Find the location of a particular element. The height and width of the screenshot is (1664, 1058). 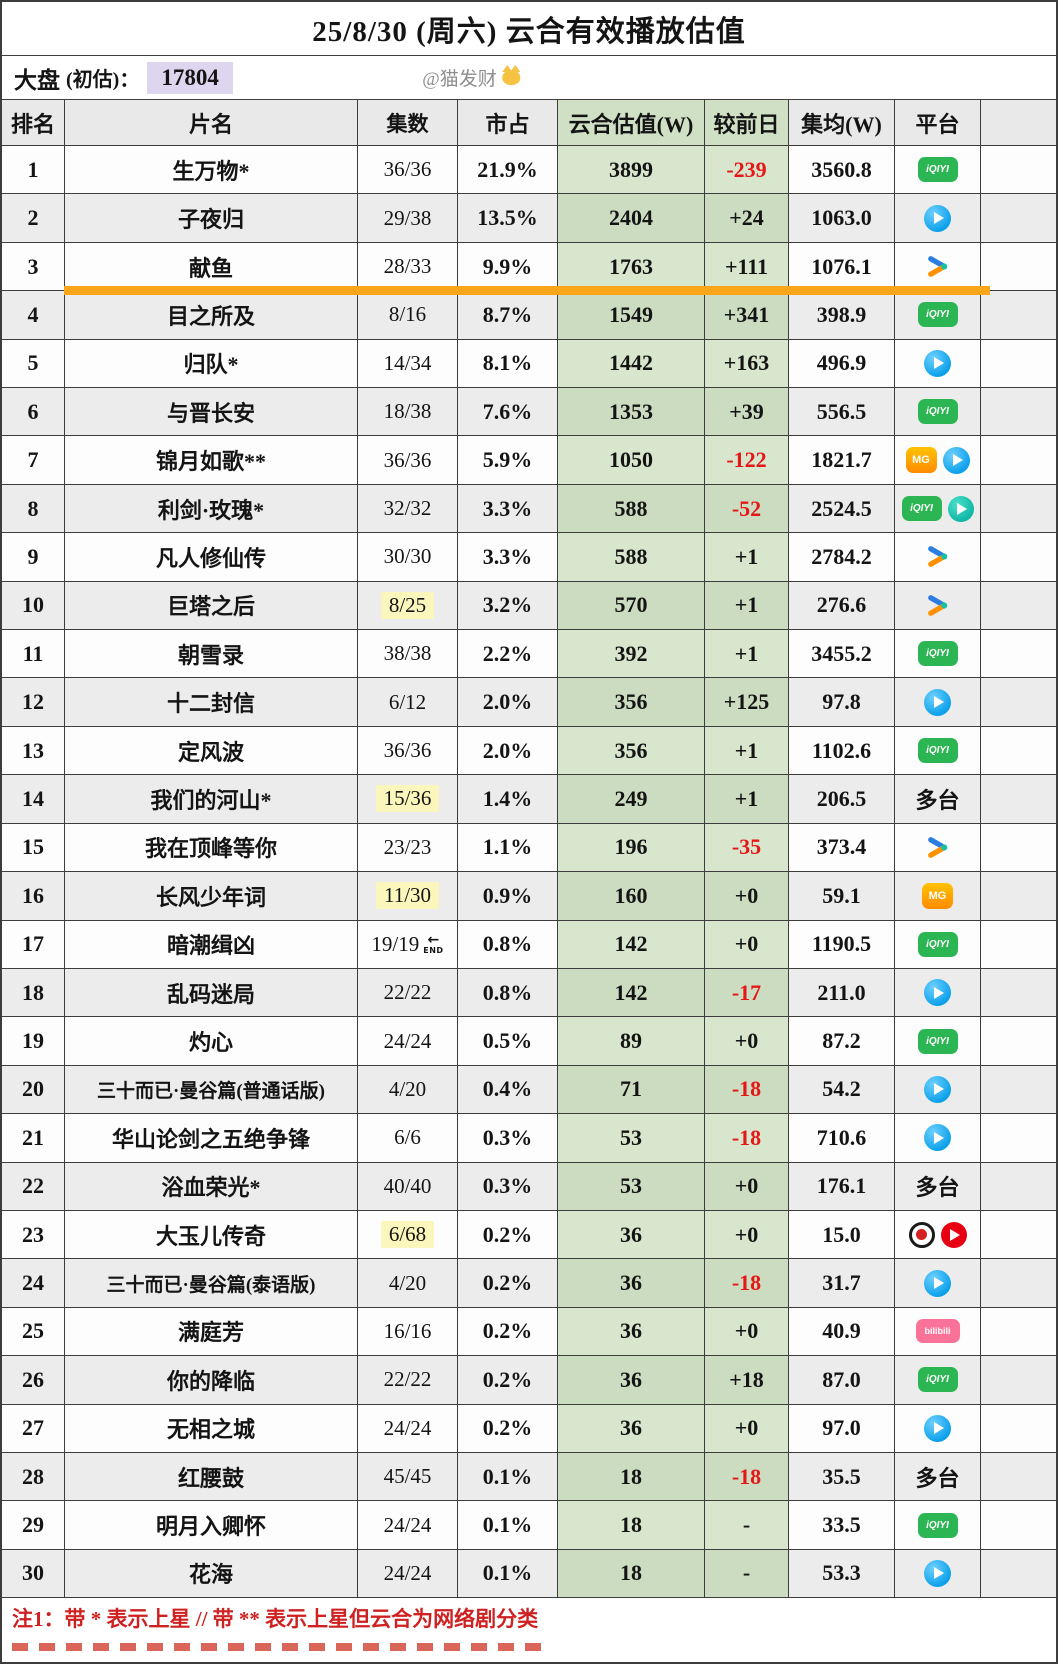

avg-cell: 176.1 is located at coordinates (842, 1186).